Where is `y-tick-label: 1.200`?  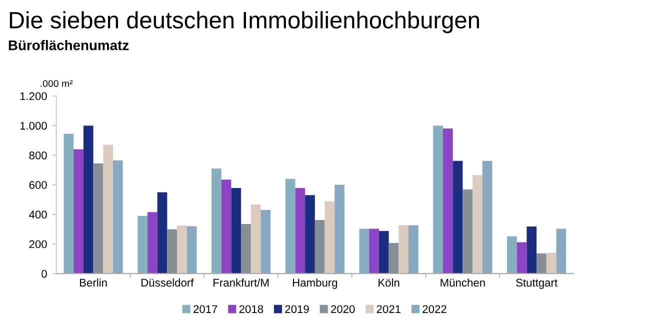 y-tick-label: 1.200 is located at coordinates (33, 96).